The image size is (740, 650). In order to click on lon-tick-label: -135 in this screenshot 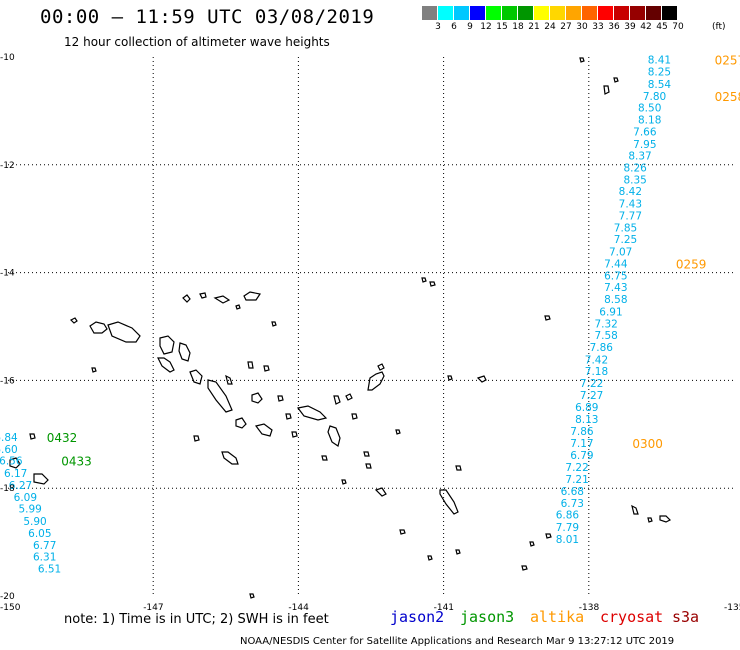, I will do `click(732, 608)`.